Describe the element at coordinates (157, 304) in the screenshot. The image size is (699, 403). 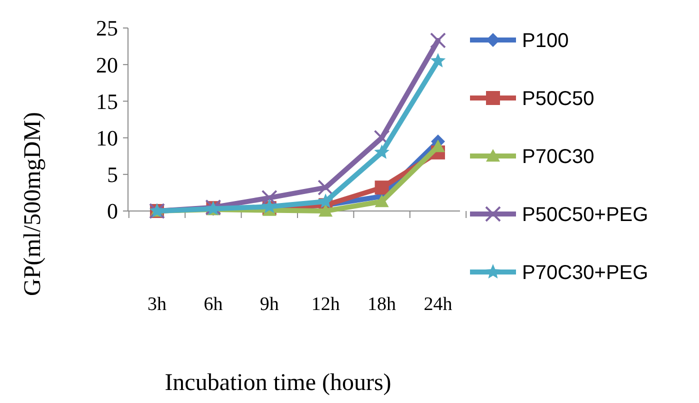
I see `x-tick-label: 3h` at that location.